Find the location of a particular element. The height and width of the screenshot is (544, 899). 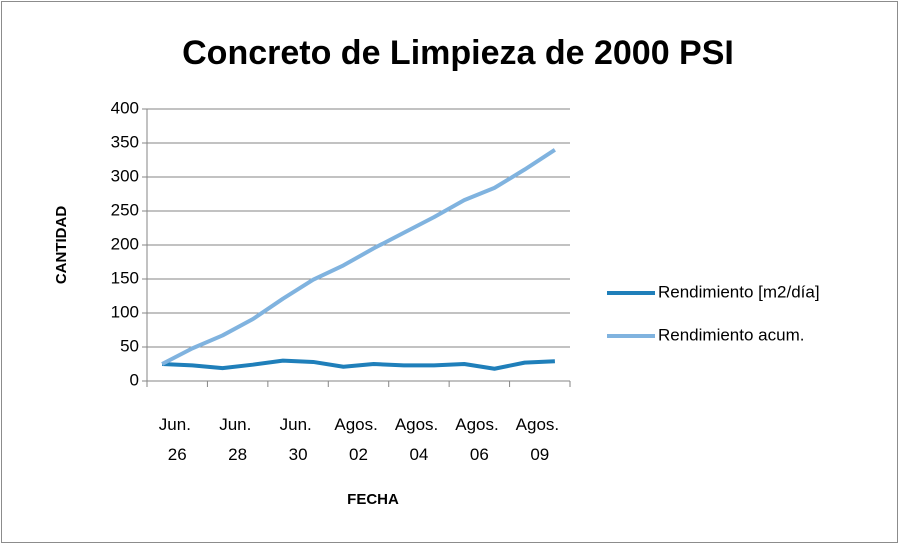

x-tick-label: Agos. 06 is located at coordinates (479, 439).